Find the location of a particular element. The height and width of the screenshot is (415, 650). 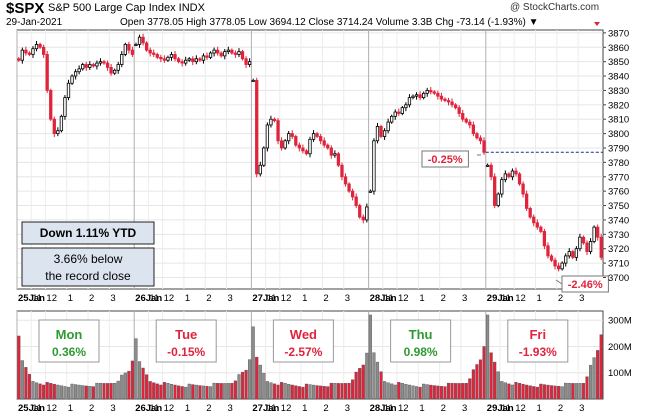

price-tick-label: 3800 is located at coordinates (618, 134).